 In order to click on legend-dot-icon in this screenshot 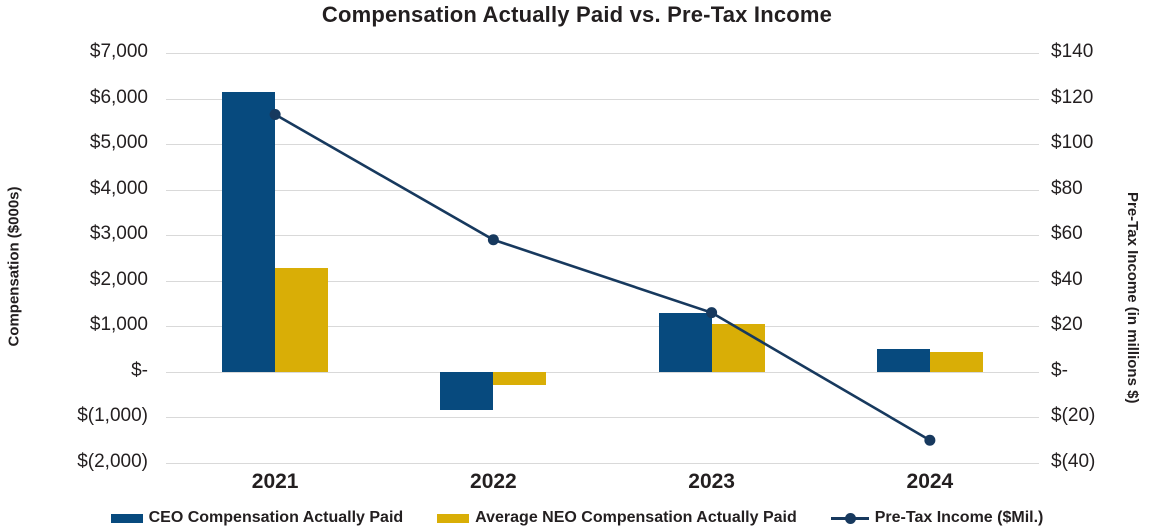, I will do `click(850, 518)`.